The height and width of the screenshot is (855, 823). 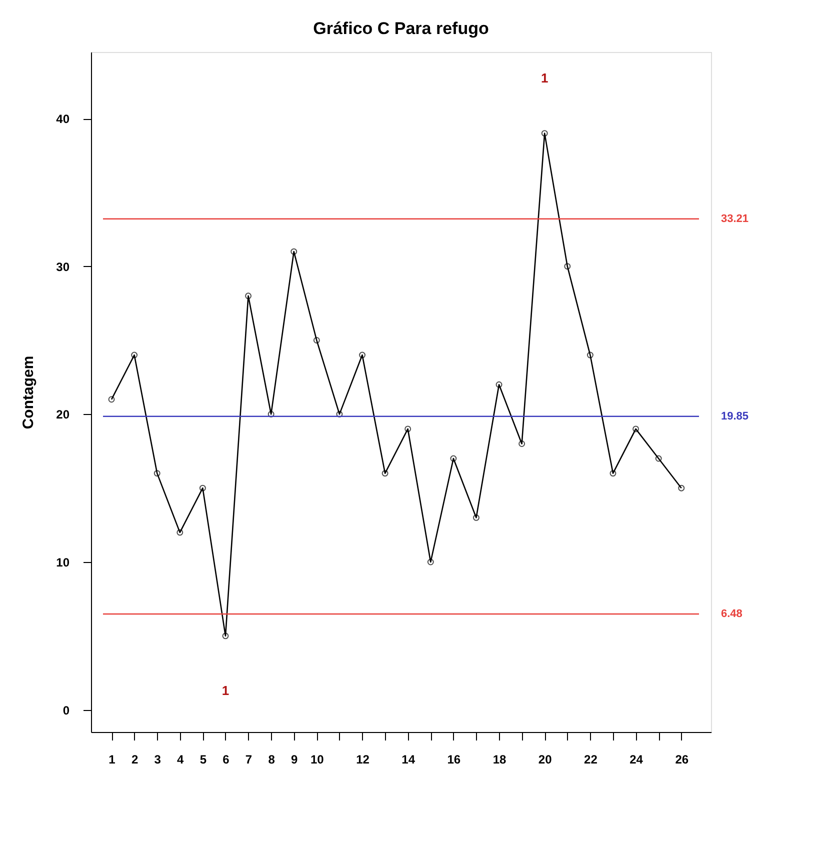 I want to click on x-tick-label: 26, so click(x=682, y=759).